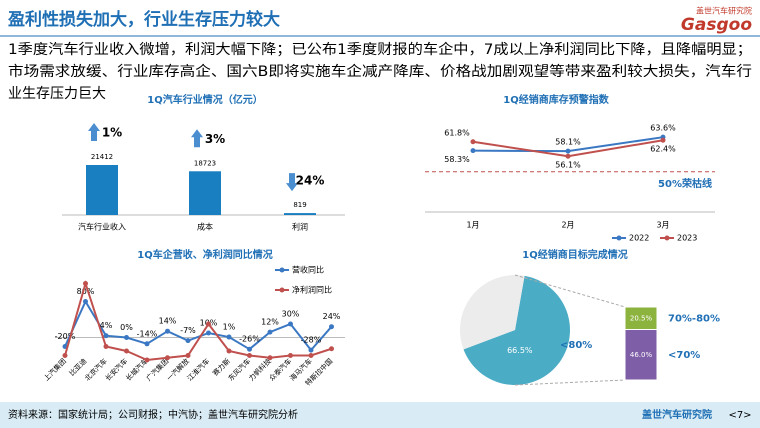  I want to click on x-tick-label: 利润, so click(300, 227).